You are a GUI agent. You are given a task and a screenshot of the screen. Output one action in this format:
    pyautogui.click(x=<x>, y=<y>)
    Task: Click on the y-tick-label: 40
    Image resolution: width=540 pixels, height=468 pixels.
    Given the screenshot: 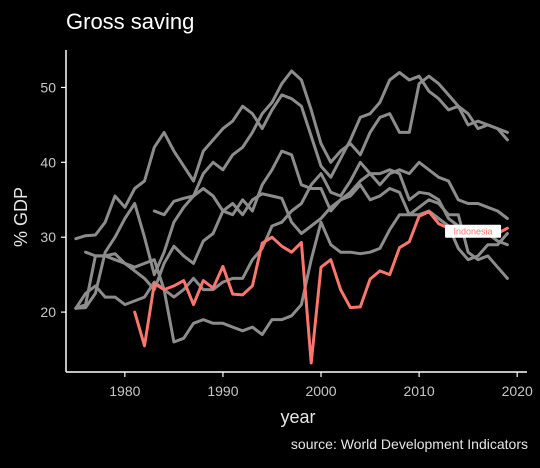 What is the action you would take?
    pyautogui.click(x=48, y=162)
    